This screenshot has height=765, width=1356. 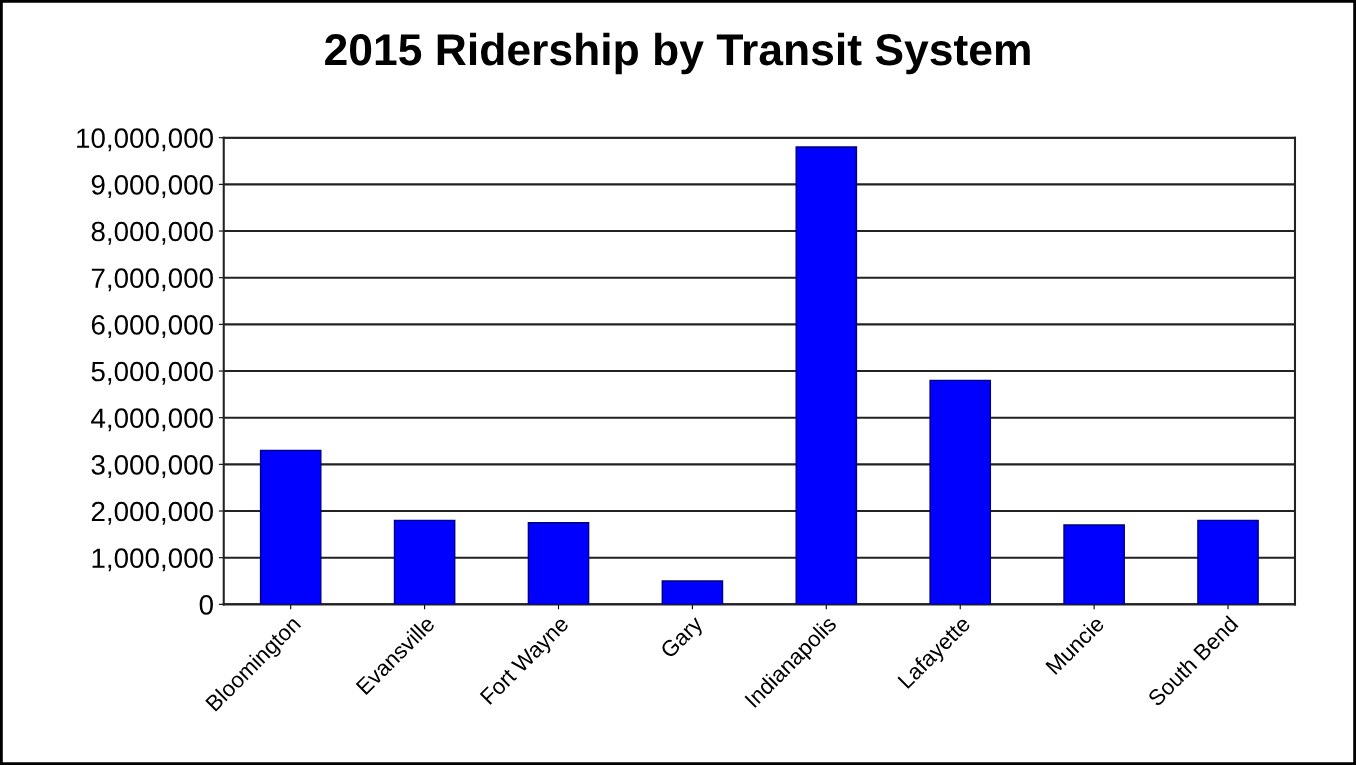 I want to click on y-tick-label: 5,000,000, so click(x=152, y=373).